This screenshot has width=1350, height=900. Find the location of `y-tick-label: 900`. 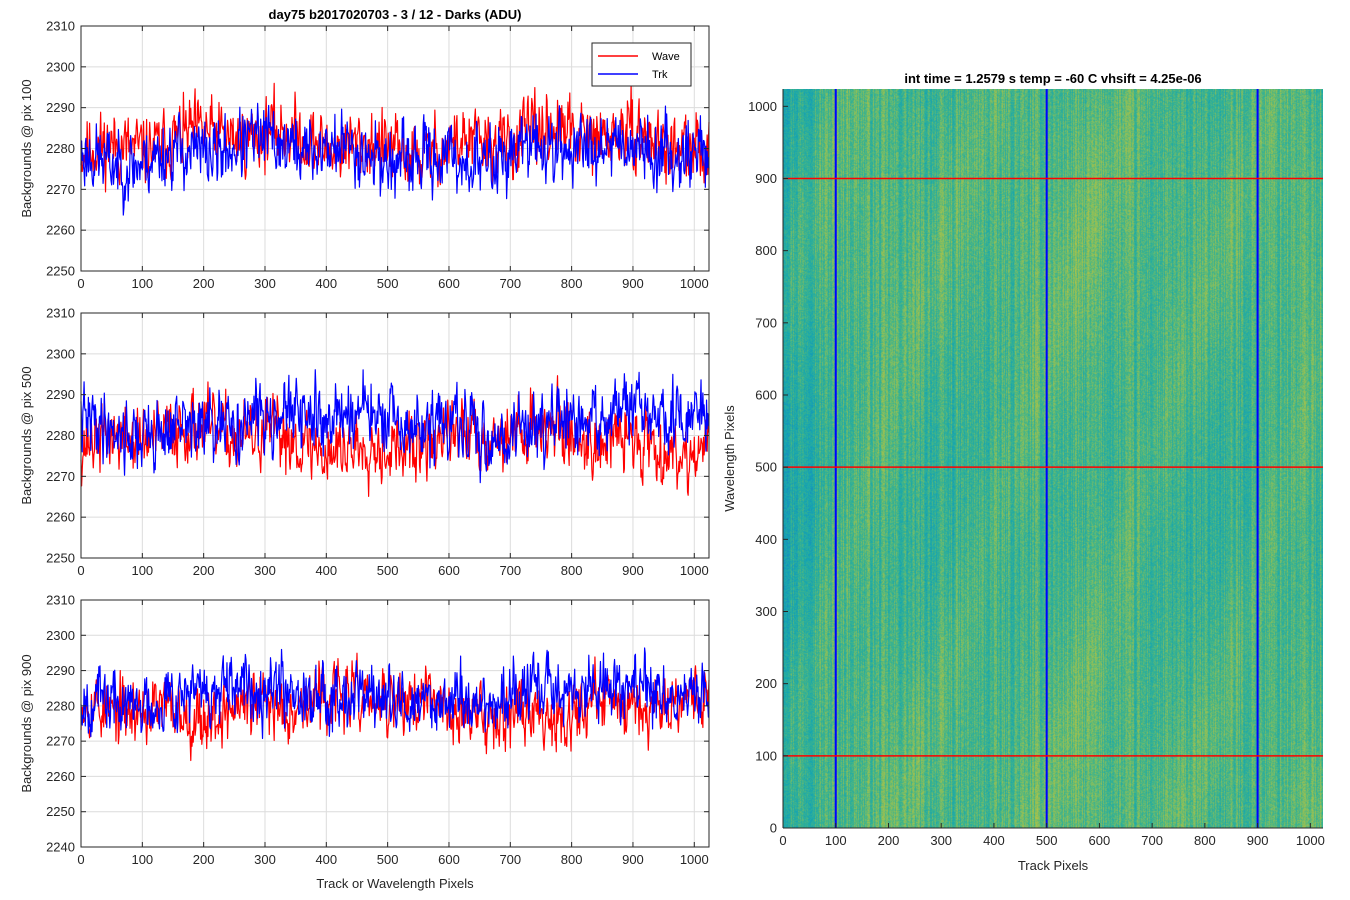

y-tick-label: 900 is located at coordinates (766, 178).